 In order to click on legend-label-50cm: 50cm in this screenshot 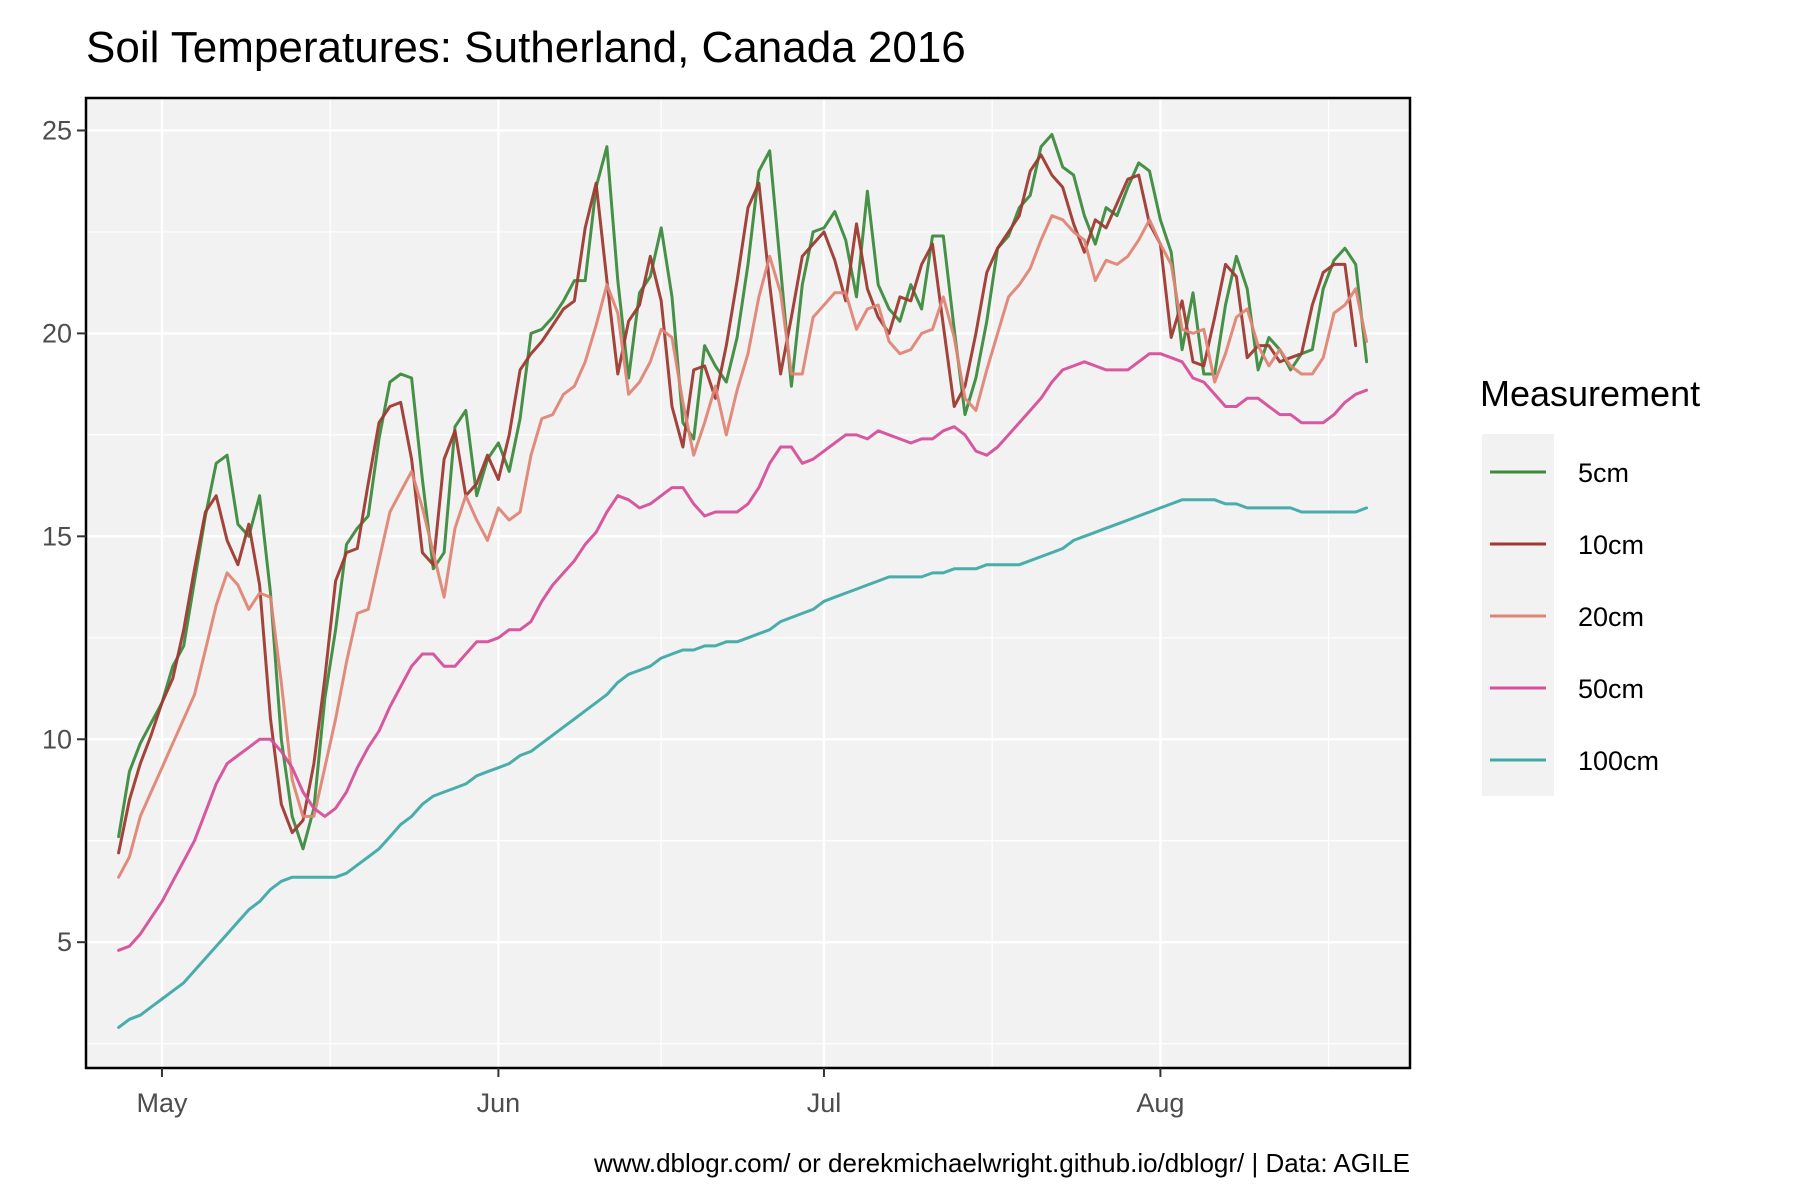, I will do `click(1611, 689)`.